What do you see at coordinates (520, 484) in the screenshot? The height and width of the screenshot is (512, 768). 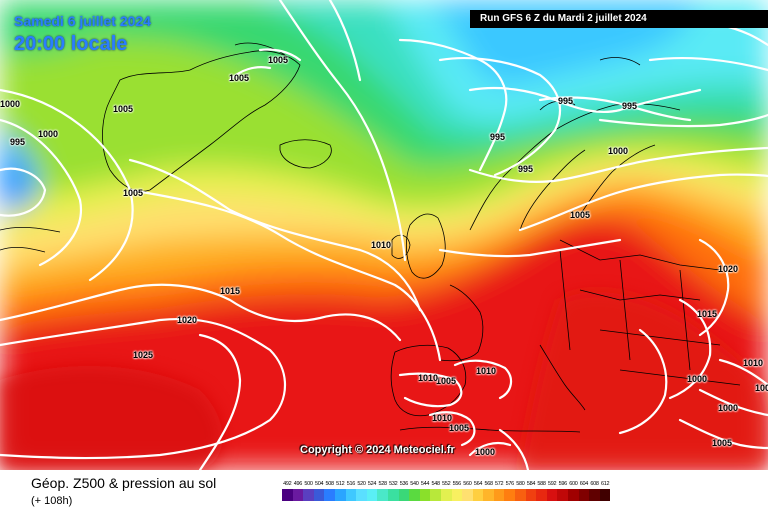 I see `scale-value-label: 580` at bounding box center [520, 484].